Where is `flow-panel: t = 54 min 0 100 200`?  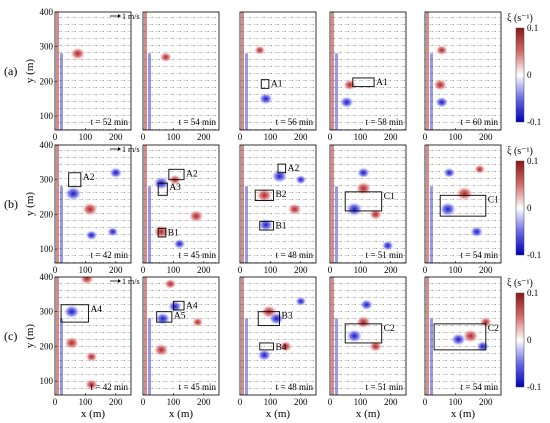 flow-panel: t = 54 min 0 100 200 is located at coordinates (180, 76).